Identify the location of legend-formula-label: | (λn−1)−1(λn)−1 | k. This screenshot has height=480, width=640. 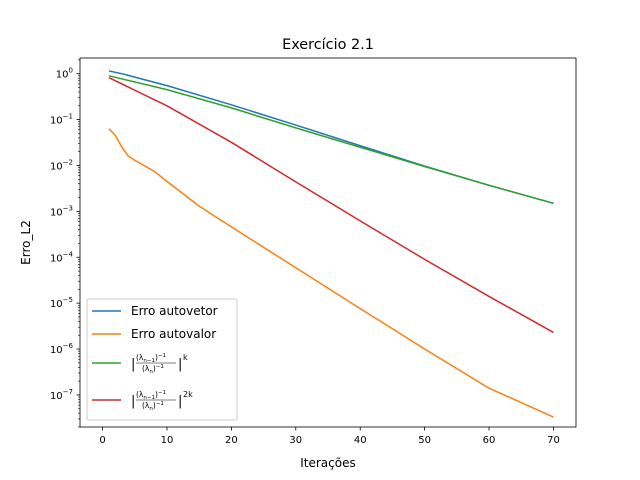
(159, 364).